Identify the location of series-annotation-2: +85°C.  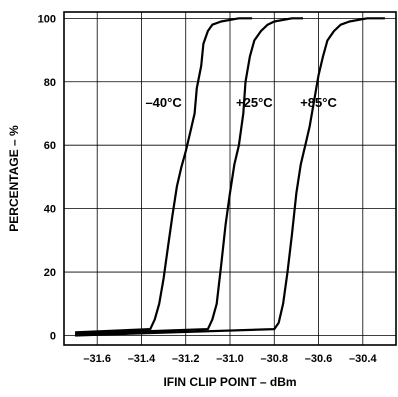
(318, 102).